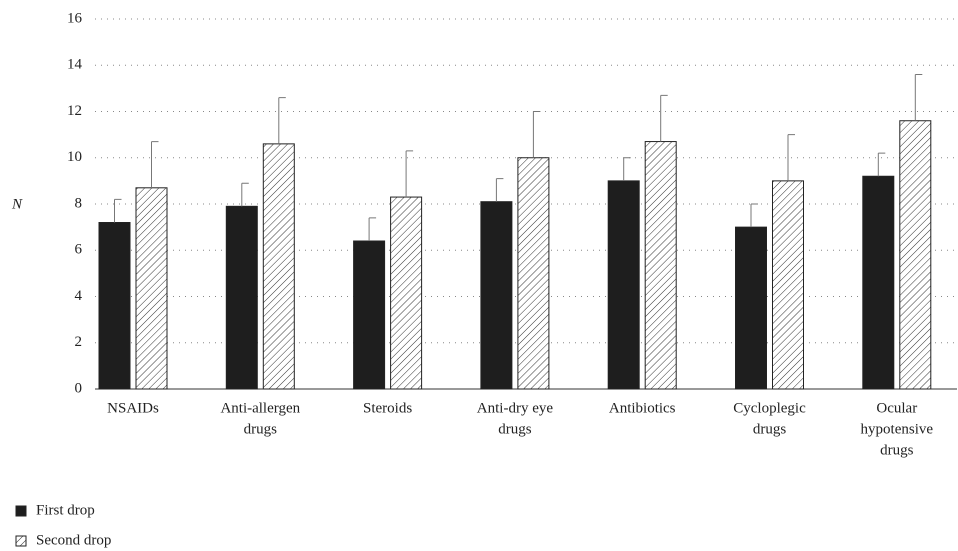 Image resolution: width=958 pixels, height=551 pixels. What do you see at coordinates (17, 204) in the screenshot?
I see `y-axis-label: N` at bounding box center [17, 204].